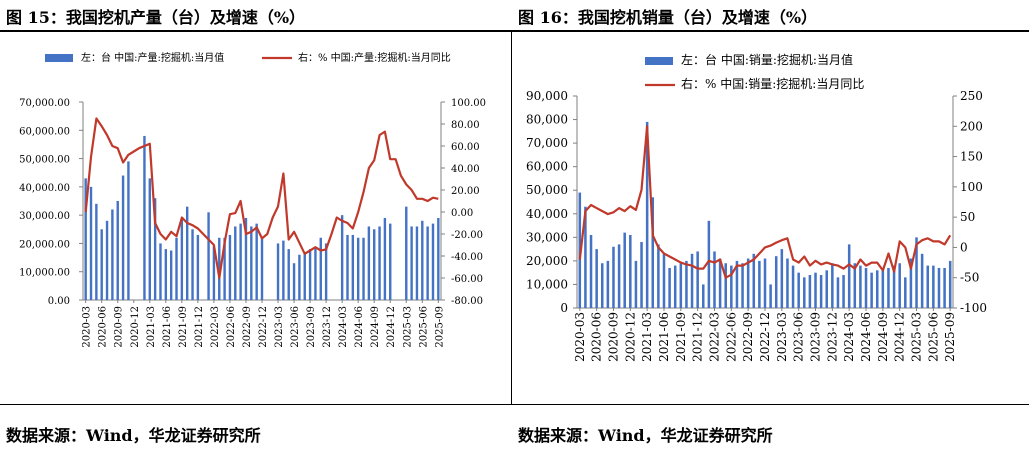 The image size is (1029, 451). Describe the element at coordinates (849, 337) in the screenshot. I see `chart1-x-tick-label: 2024-03` at that location.